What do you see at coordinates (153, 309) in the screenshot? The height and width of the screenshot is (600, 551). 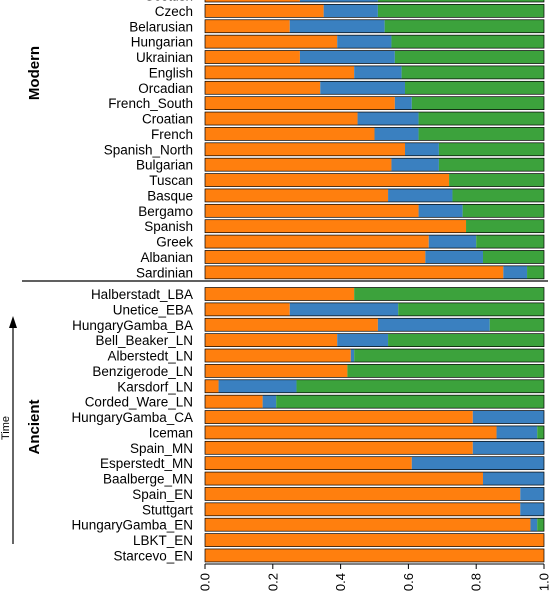 I see `row-label: Unetice_EBA` at bounding box center [153, 309].